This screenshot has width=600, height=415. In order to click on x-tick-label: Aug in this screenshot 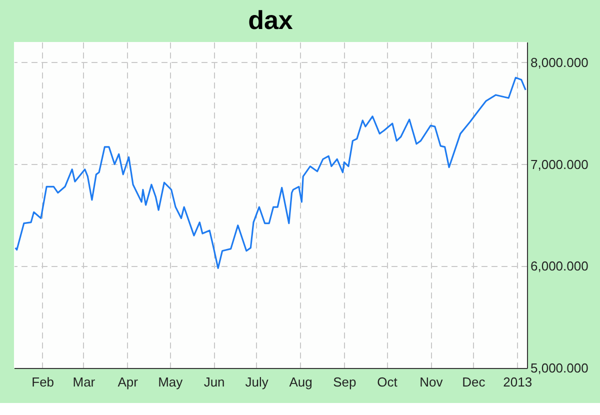, I will do `click(300, 382)`.